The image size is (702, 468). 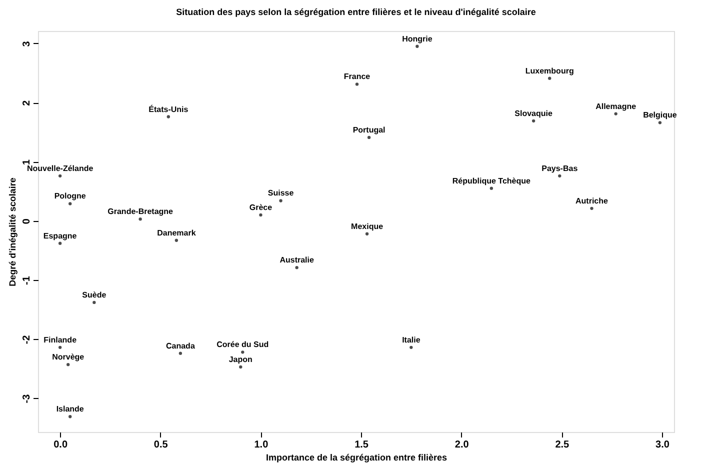 What do you see at coordinates (297, 260) in the screenshot?
I see `data-label: Australie` at bounding box center [297, 260].